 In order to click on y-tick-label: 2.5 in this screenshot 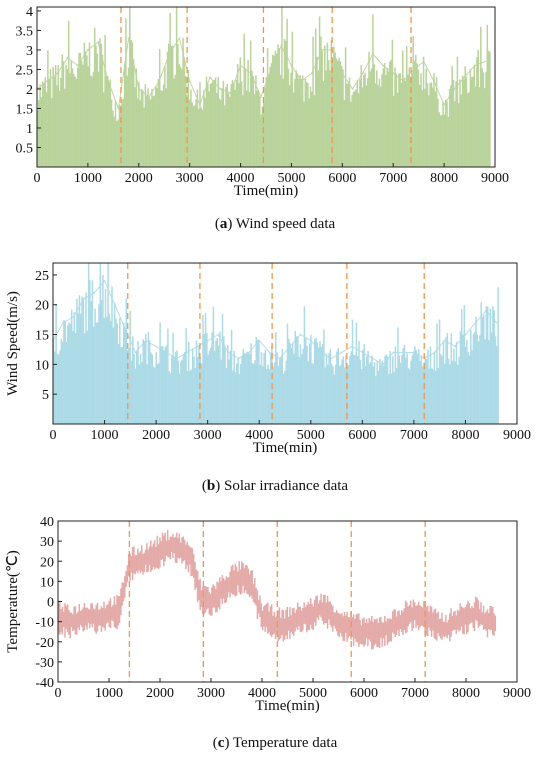, I will do `click(25, 70)`.